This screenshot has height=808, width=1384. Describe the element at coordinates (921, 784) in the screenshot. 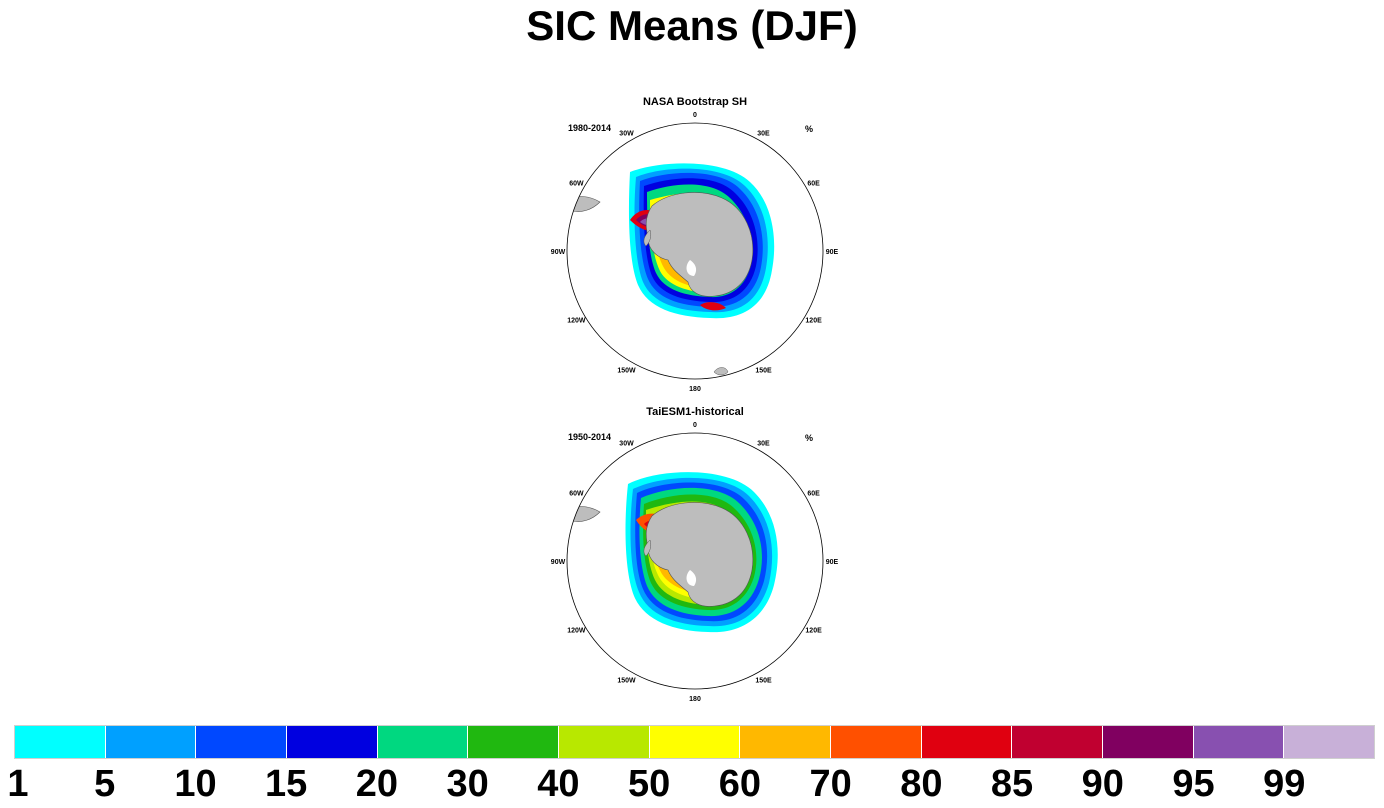

I see `colorbar-label: 80` at that location.